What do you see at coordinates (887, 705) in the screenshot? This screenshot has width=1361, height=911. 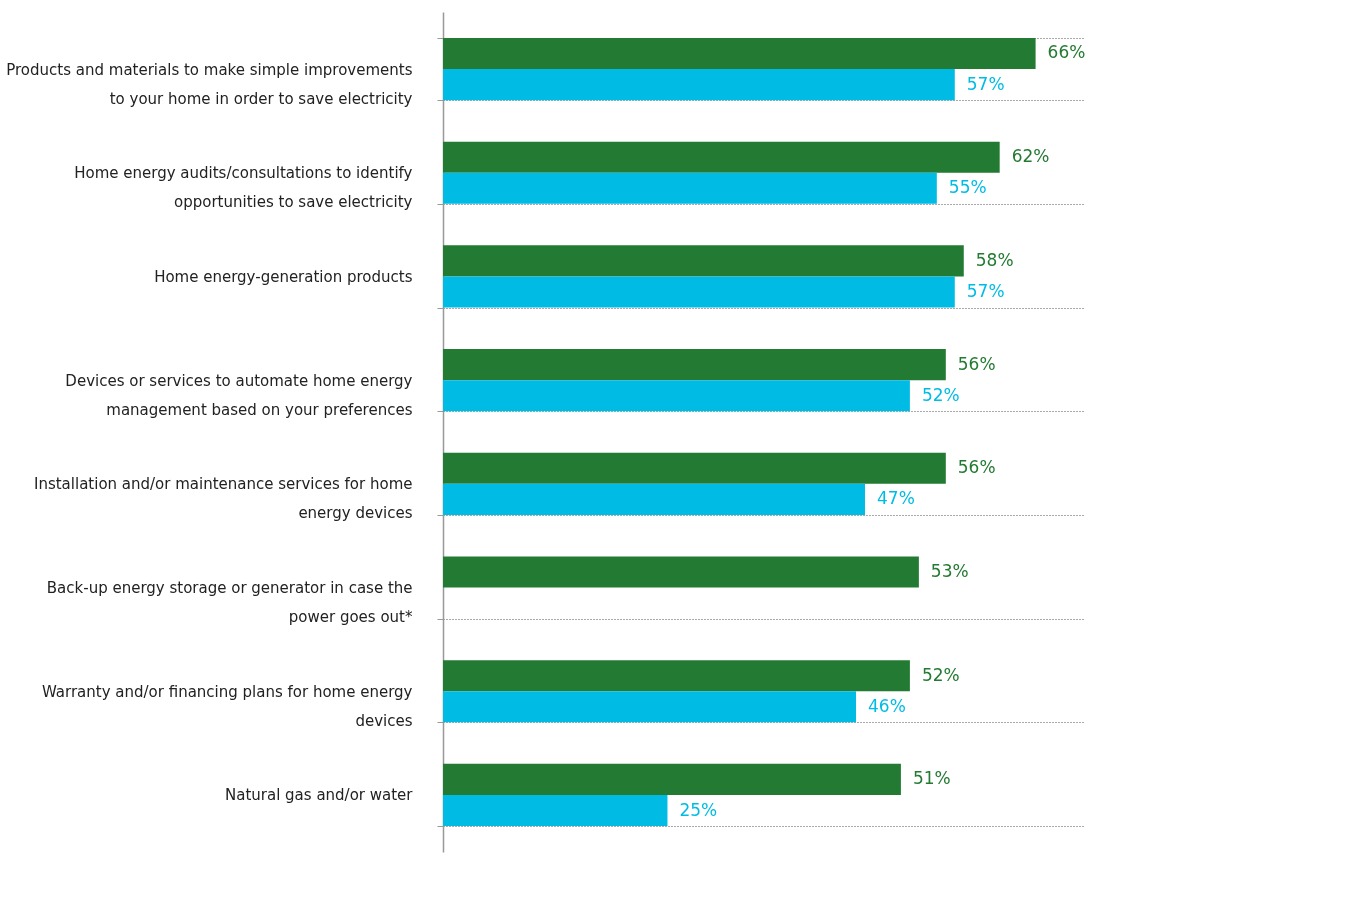 I see `data-label: 46%` at bounding box center [887, 705].